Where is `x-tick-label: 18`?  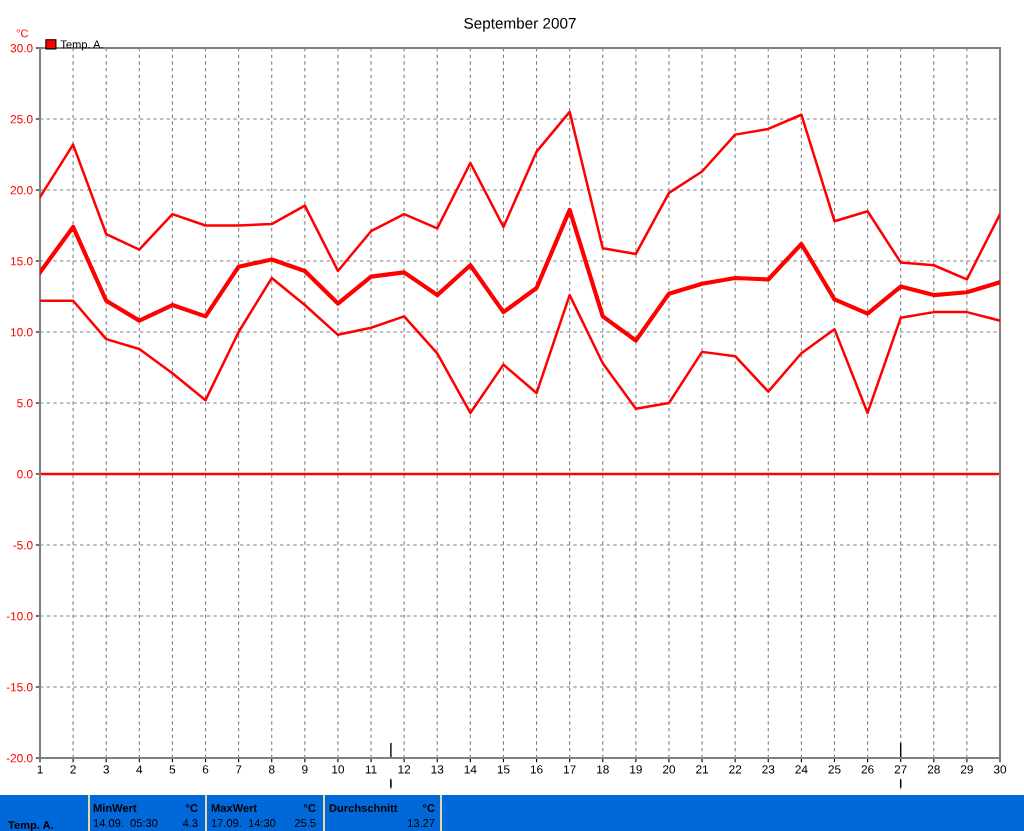 x-tick-label: 18 is located at coordinates (603, 769).